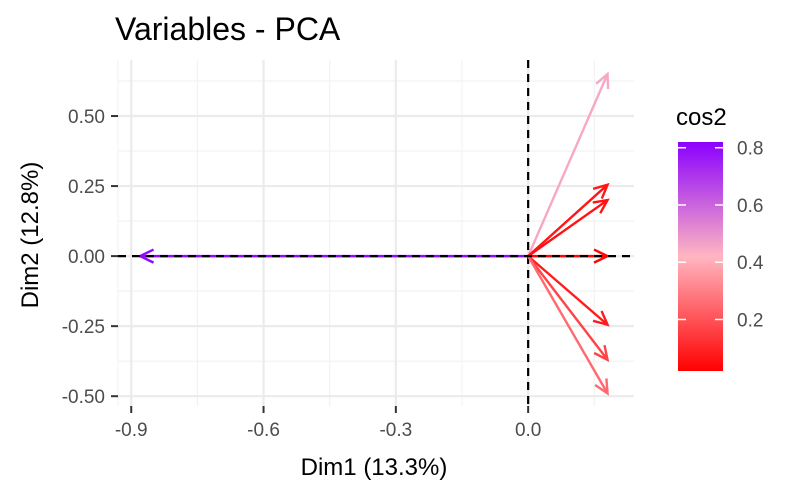 This screenshot has width=800, height=494. I want to click on x-tick-label: -0.6, so click(263, 430).